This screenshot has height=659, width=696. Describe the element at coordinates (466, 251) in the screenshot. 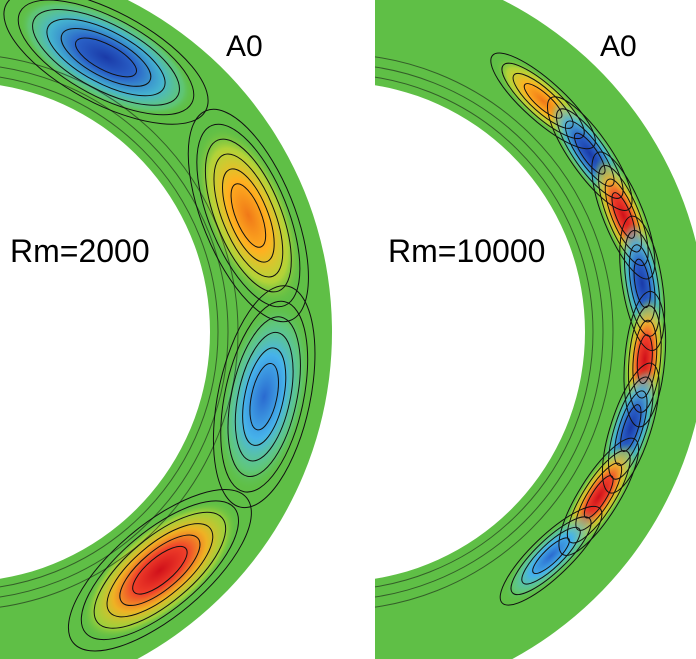

I see `rm-label: Rm=10000` at that location.